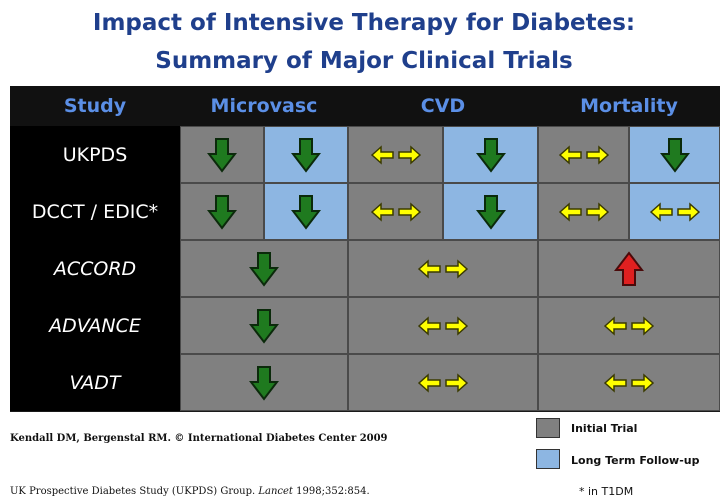 The width and height of the screenshot is (728, 504). What do you see at coordinates (364, 61) in the screenshot?
I see `title-line-2: Summary of Major Clinical Trials` at bounding box center [364, 61].